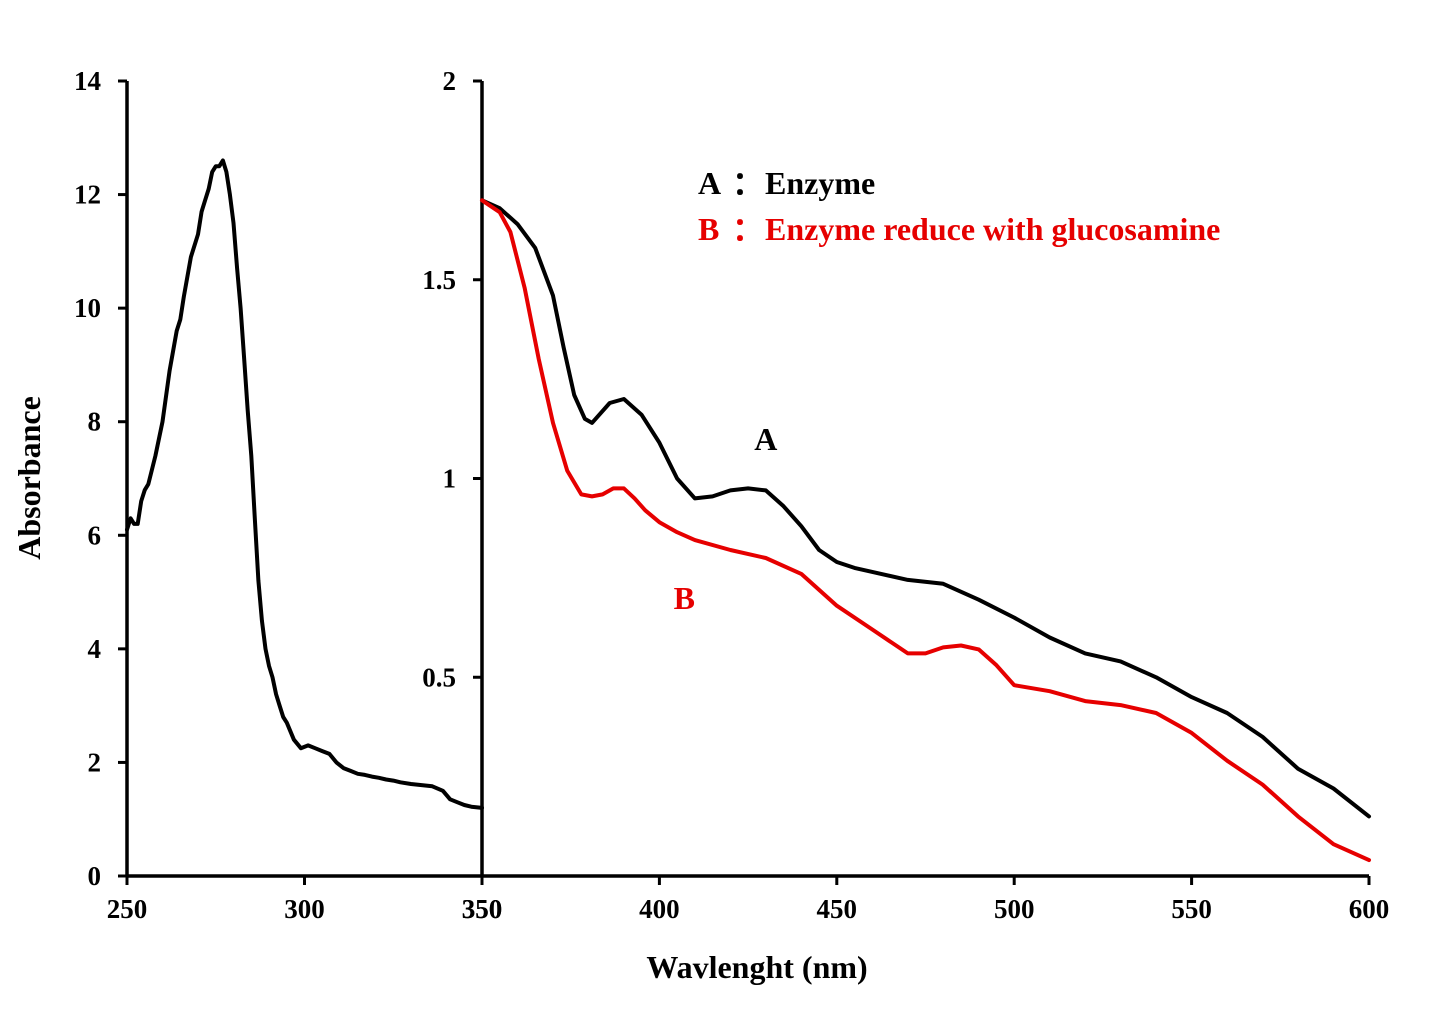 This screenshot has height=1011, width=1456. I want to click on left-y-tick-label: 14, so click(87, 81).